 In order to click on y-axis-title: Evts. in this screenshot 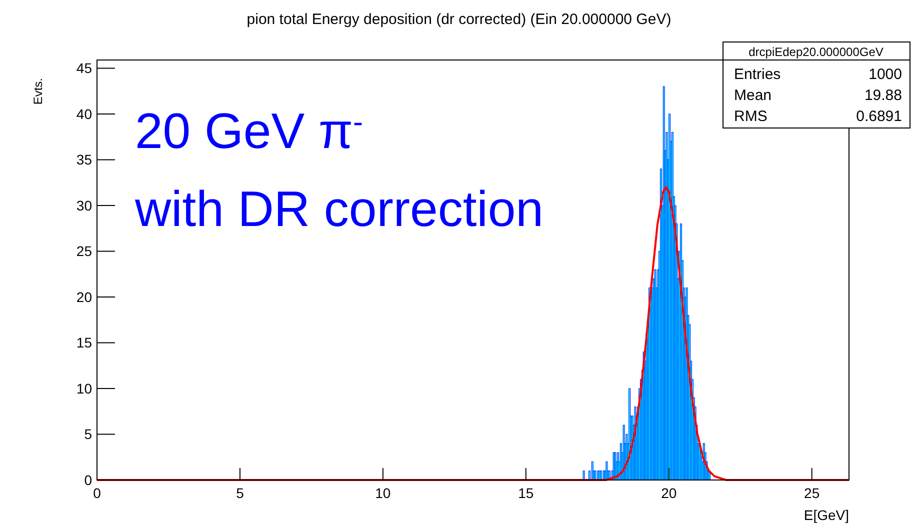, I will do `click(38, 91)`.